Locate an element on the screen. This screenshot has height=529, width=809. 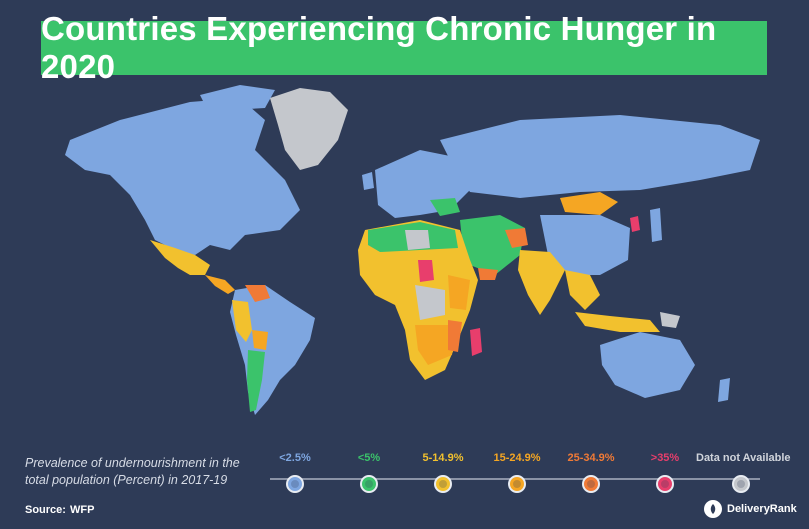
brand-logo-block: DeliveryRank is located at coordinates (750, 509).